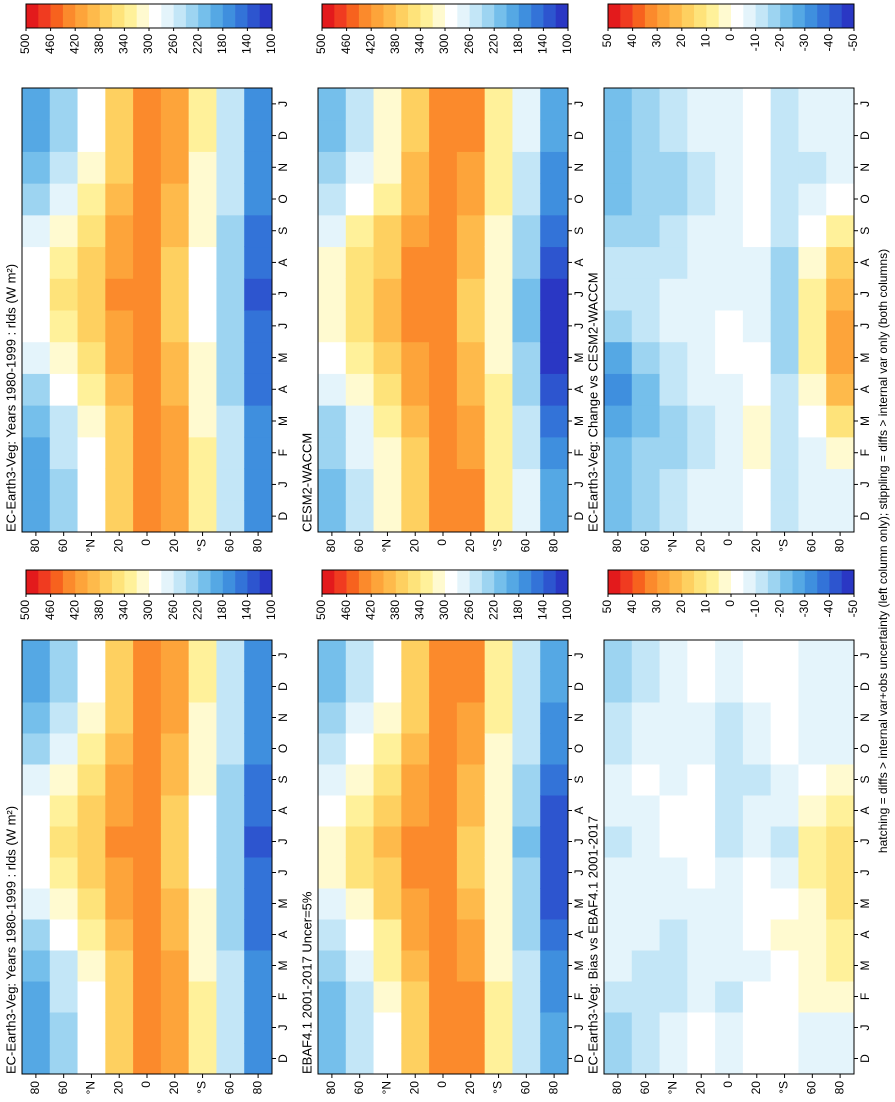 This screenshot has height=1102, width=895. What do you see at coordinates (197, 44) in the screenshot?
I see `colorbar-tick-label: 220` at bounding box center [197, 44].